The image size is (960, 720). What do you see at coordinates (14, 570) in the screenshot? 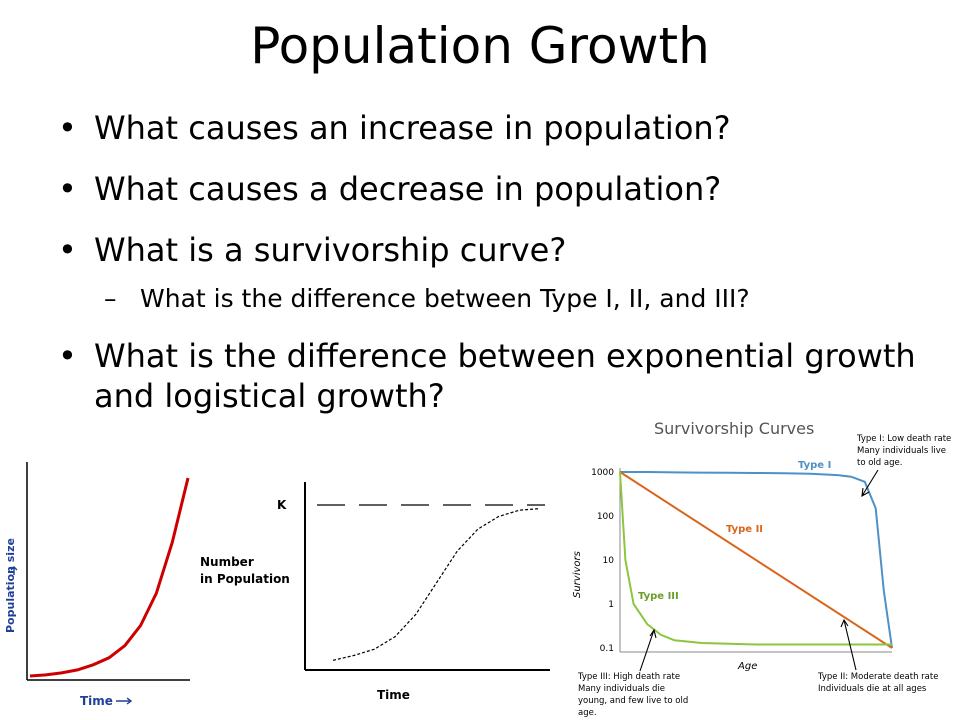
I see `exp-ylabel-arrow-icon` at bounding box center [14, 570].